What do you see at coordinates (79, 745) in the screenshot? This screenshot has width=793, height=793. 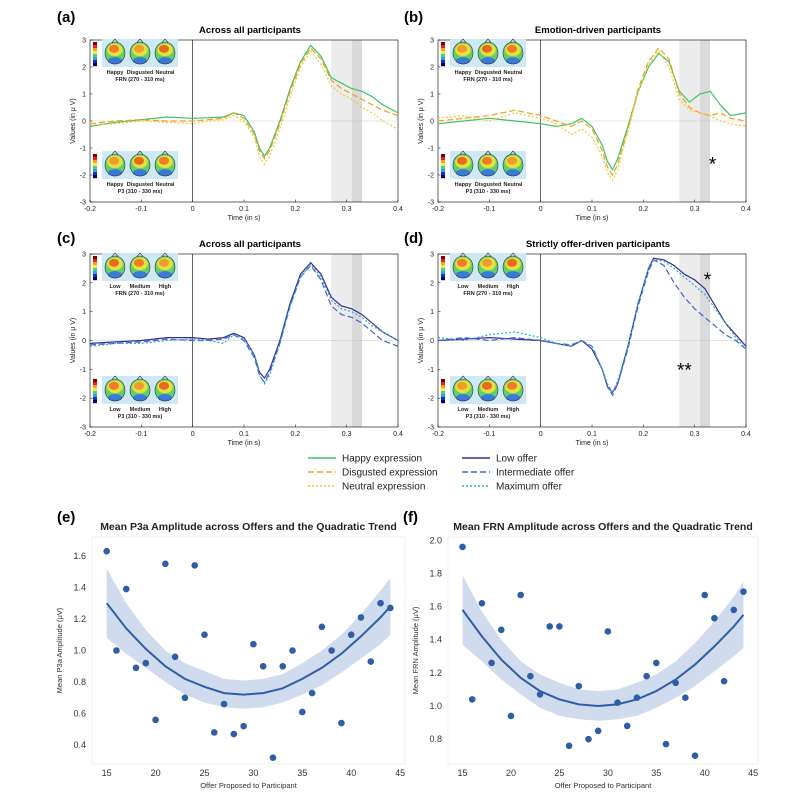 I see `y-tick-label: 0.4` at bounding box center [79, 745].